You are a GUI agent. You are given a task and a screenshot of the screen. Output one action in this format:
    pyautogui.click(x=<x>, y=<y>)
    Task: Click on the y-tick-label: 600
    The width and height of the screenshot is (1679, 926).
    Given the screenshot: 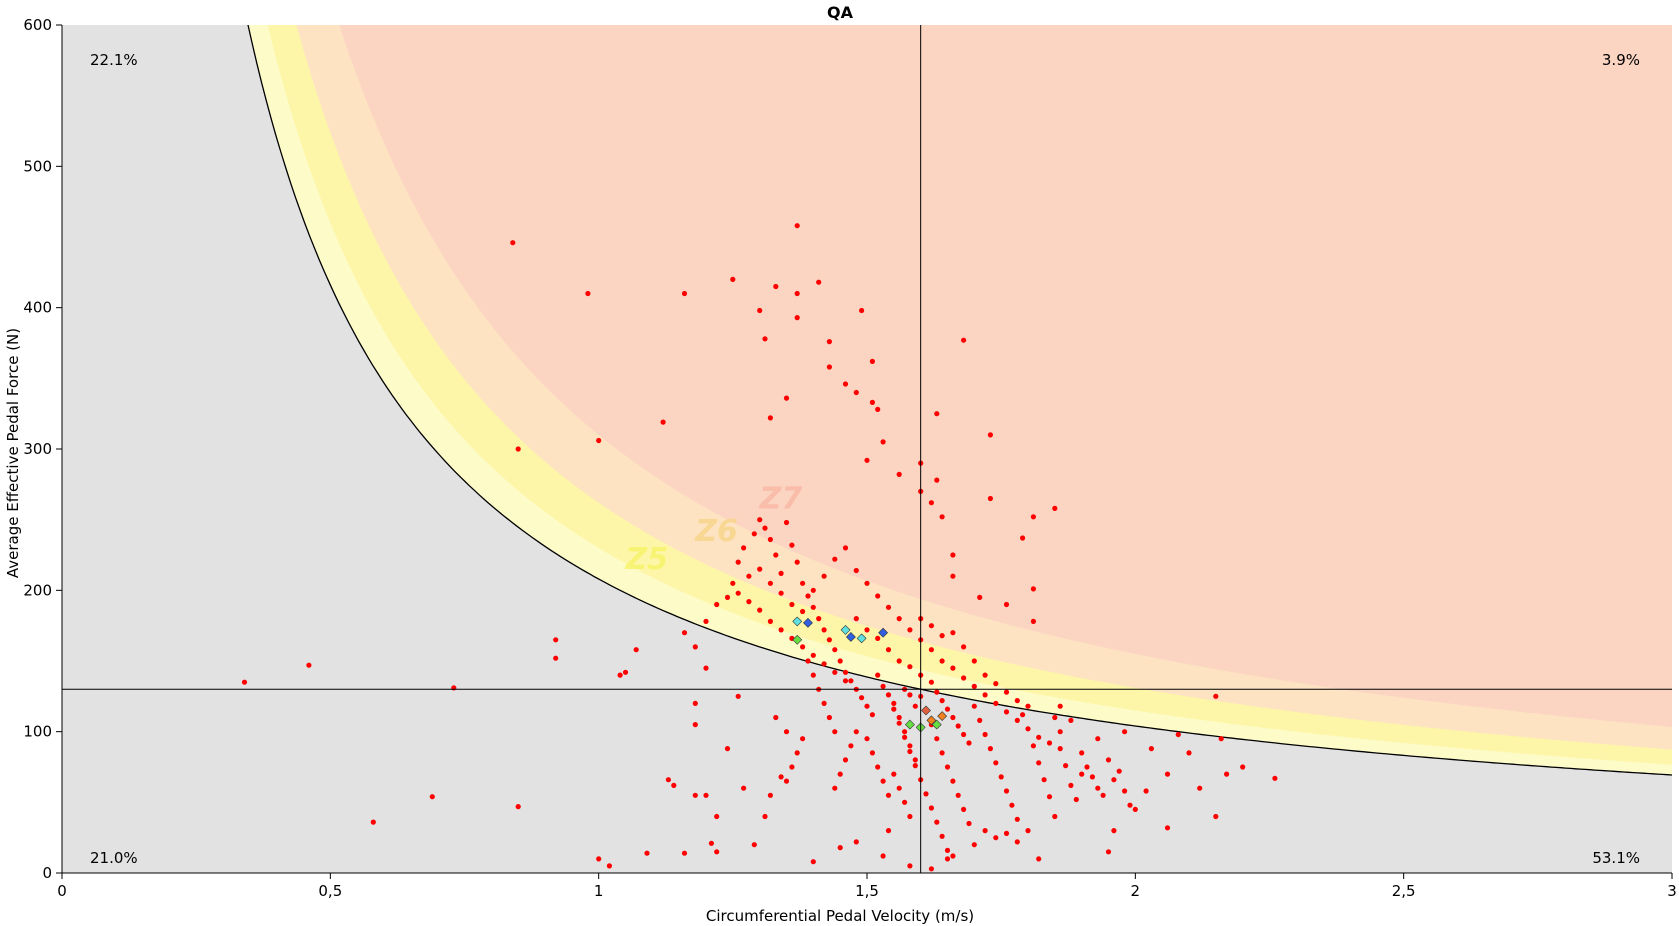 What is the action you would take?
    pyautogui.click(x=37, y=25)
    